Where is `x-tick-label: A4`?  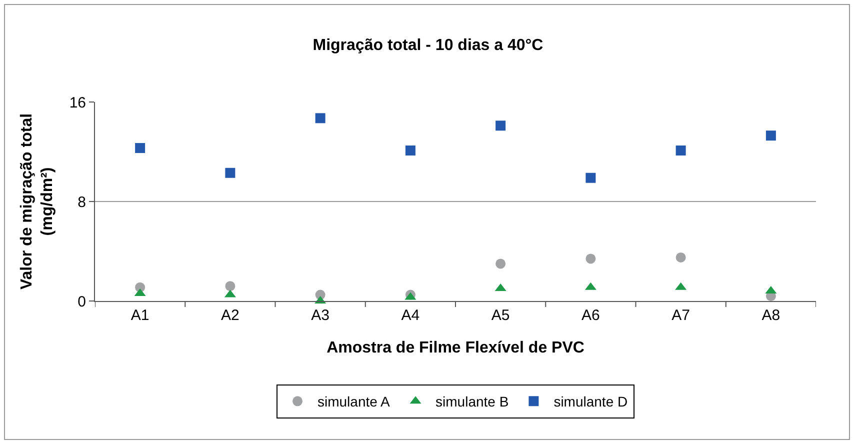 x-tick-label: A4 is located at coordinates (410, 315).